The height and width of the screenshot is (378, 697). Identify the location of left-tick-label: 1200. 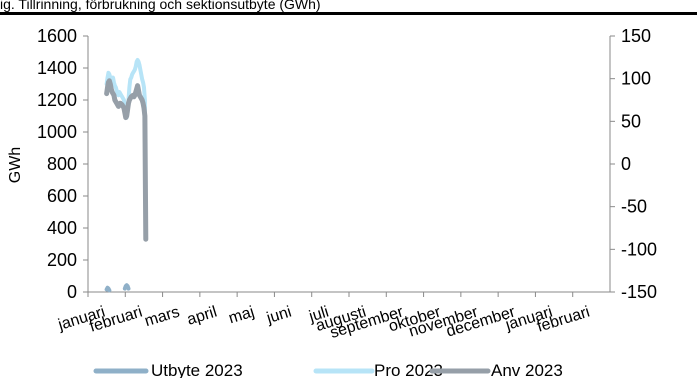
(57, 100).